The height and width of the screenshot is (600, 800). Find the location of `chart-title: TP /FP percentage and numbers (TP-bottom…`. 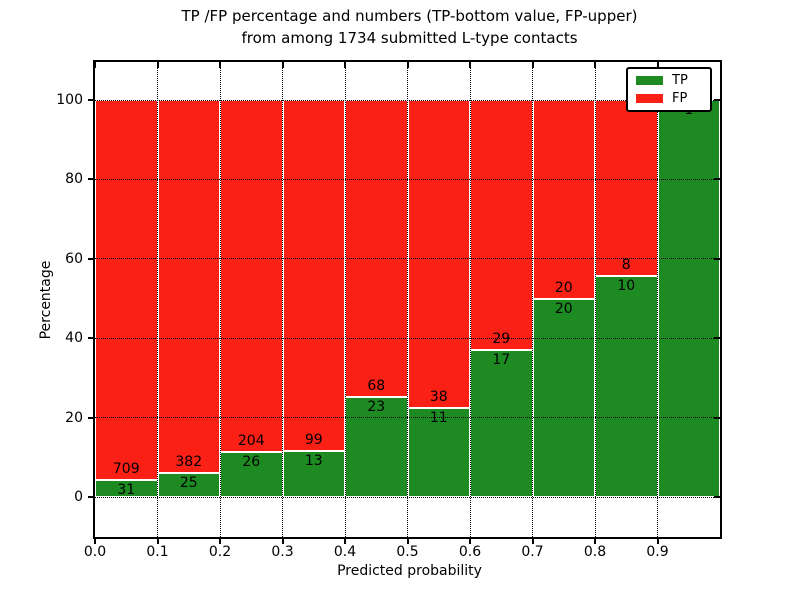

chart-title: TP /FP percentage and numbers (TP-bottom… is located at coordinates (409, 28).